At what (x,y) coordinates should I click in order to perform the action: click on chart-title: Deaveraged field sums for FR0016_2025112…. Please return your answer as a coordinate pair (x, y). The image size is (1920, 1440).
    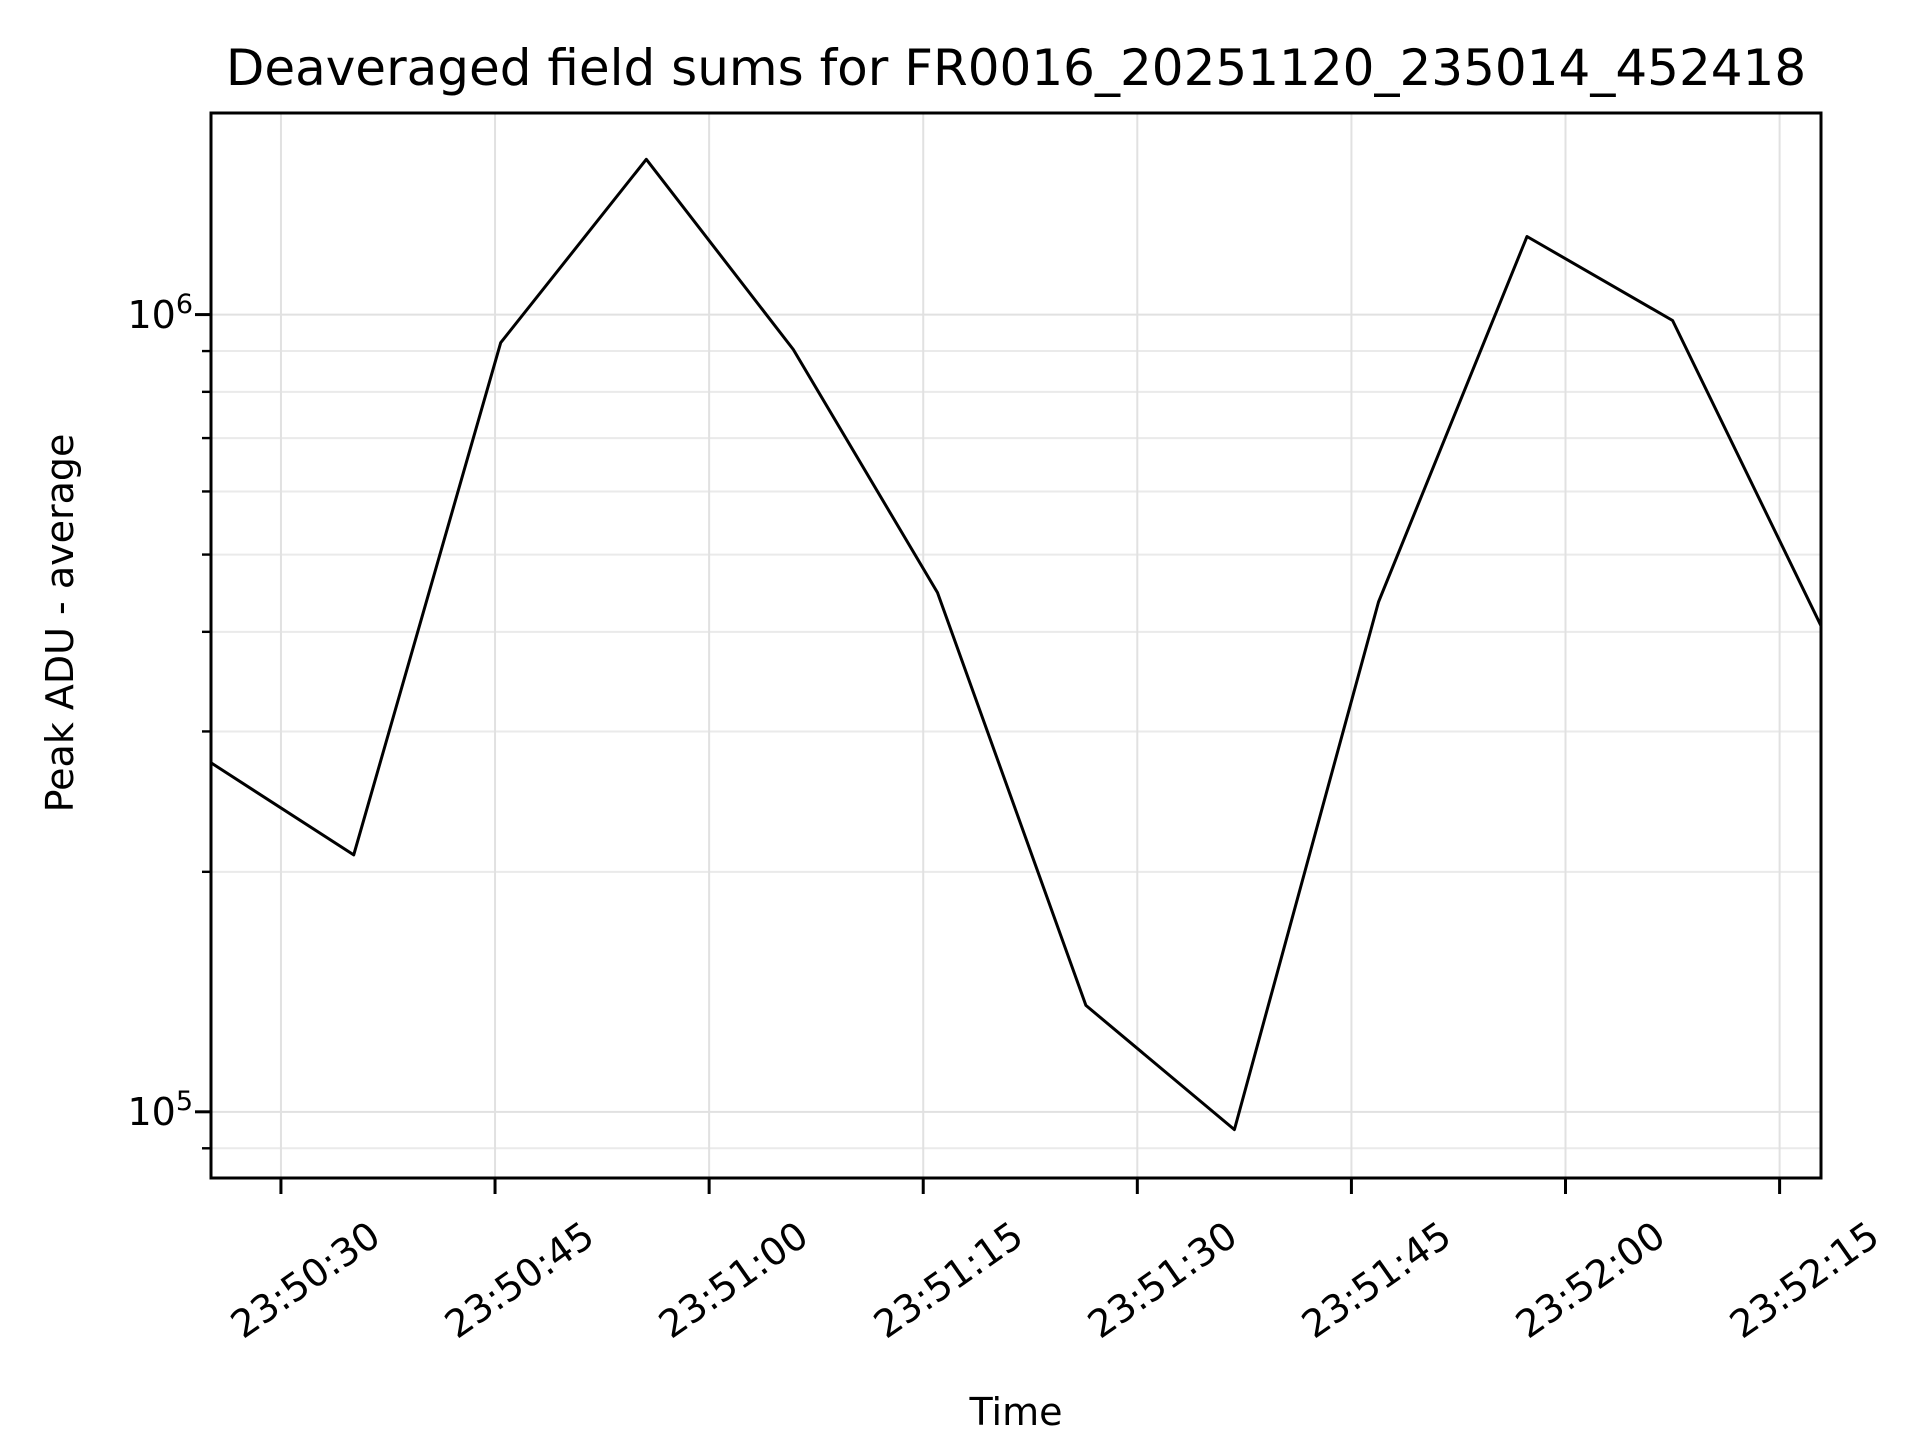
    Looking at the image, I should click on (1016, 68).